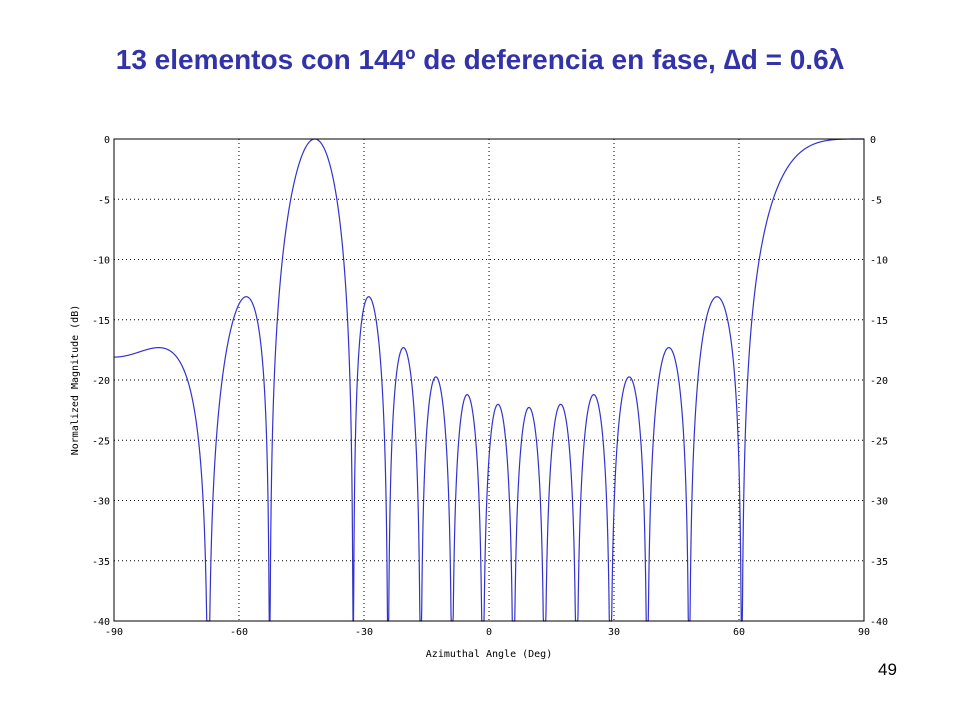 This screenshot has width=960, height=720. I want to click on x-tick-label: -60, so click(239, 632).